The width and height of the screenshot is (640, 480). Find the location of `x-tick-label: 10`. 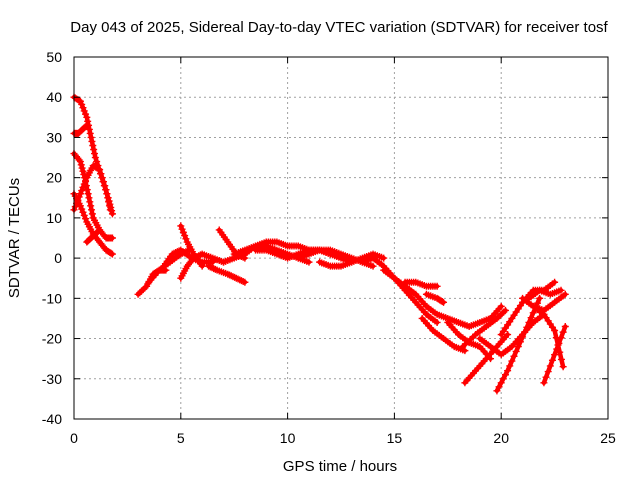

x-tick-label: 10 is located at coordinates (288, 438).